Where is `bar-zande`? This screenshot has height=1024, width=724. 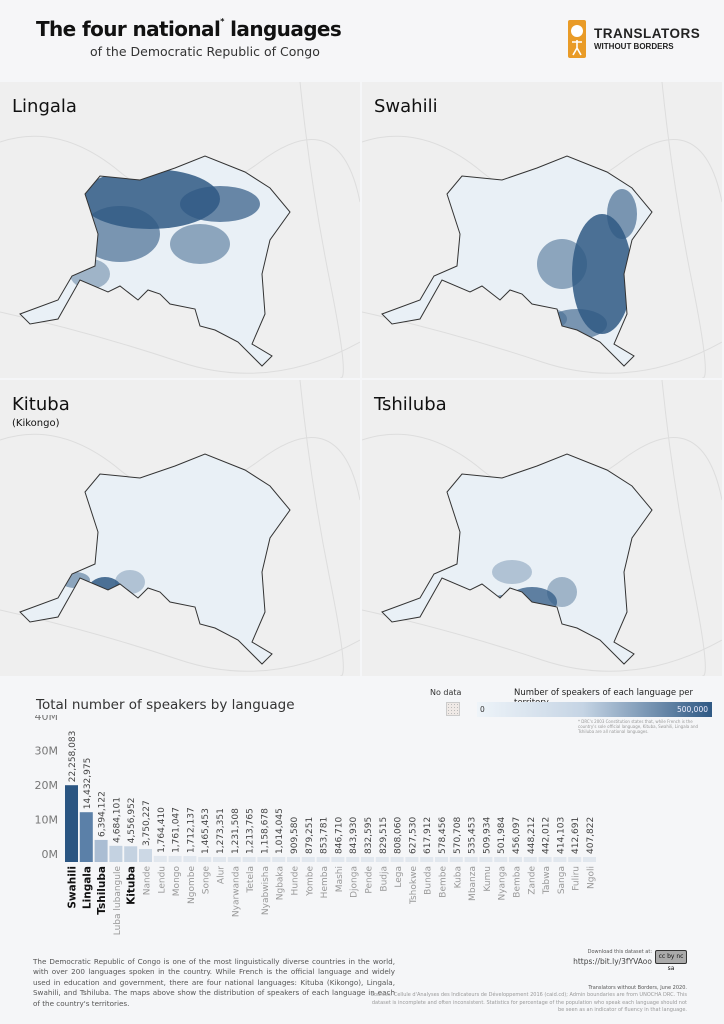 bar-zande is located at coordinates (530, 859).